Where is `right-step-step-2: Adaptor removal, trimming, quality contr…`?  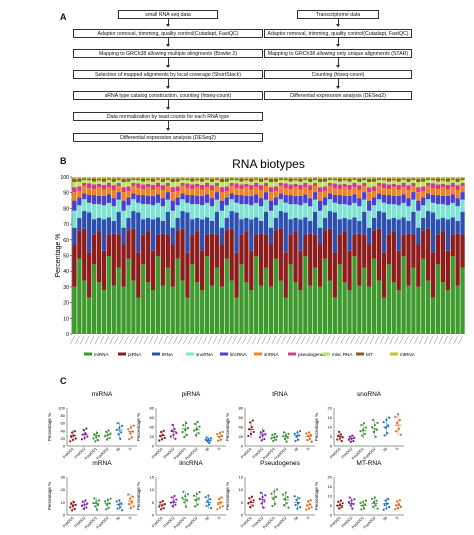 right-step-step-2: Adaptor removal, trimming, quality contr… is located at coordinates (338, 33).